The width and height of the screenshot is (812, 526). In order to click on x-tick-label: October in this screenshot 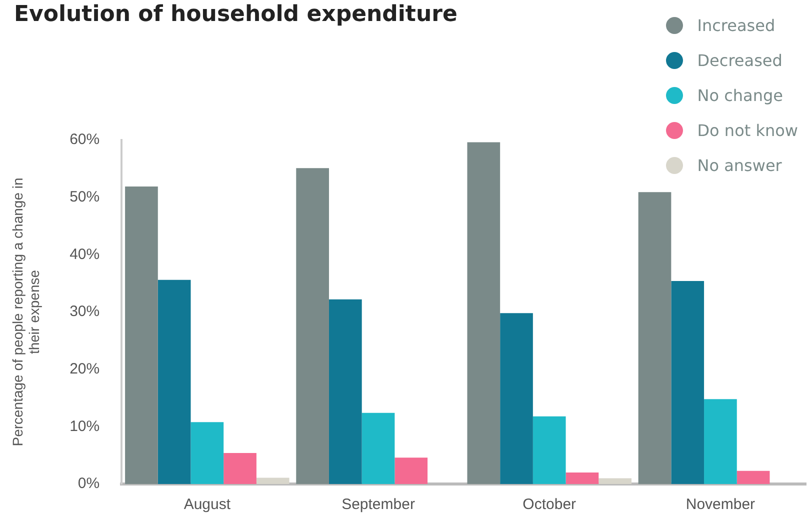, I will do `click(549, 505)`.